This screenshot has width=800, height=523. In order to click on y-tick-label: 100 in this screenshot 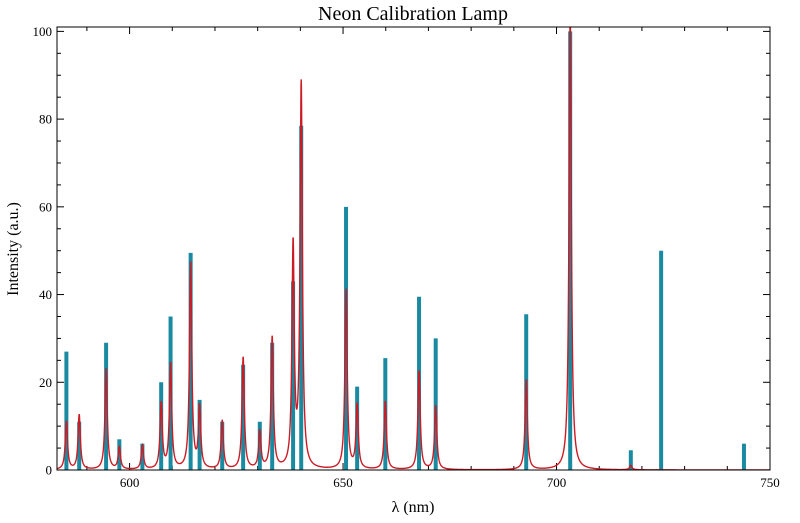, I will do `click(43, 31)`.